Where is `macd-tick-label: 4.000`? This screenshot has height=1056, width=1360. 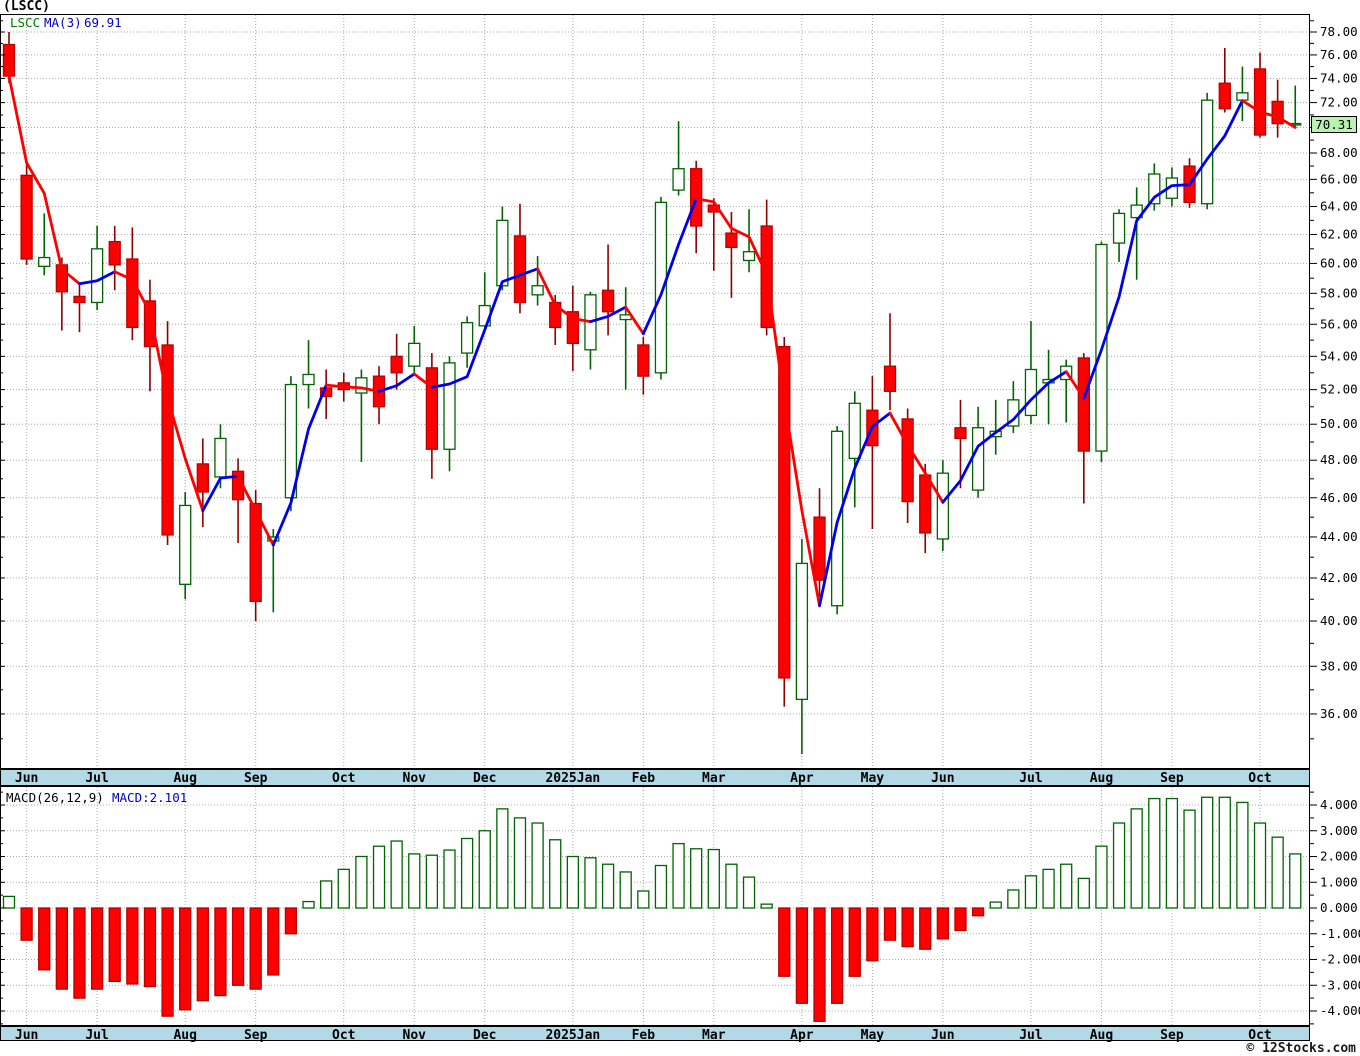
macd-tick-label: 4.000 is located at coordinates (1339, 804).